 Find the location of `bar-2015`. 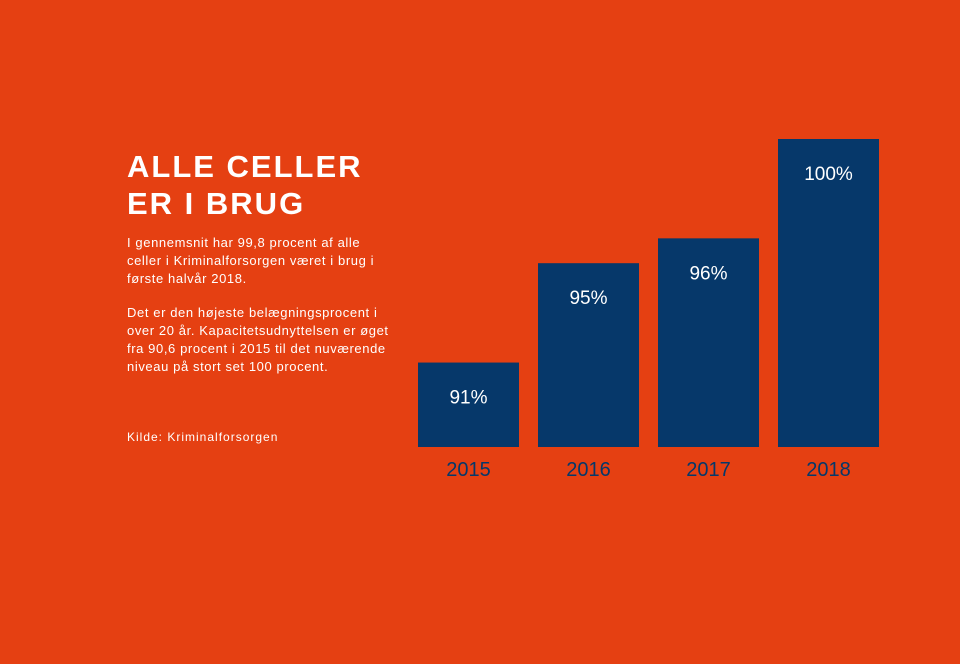

bar-2015 is located at coordinates (468, 404).